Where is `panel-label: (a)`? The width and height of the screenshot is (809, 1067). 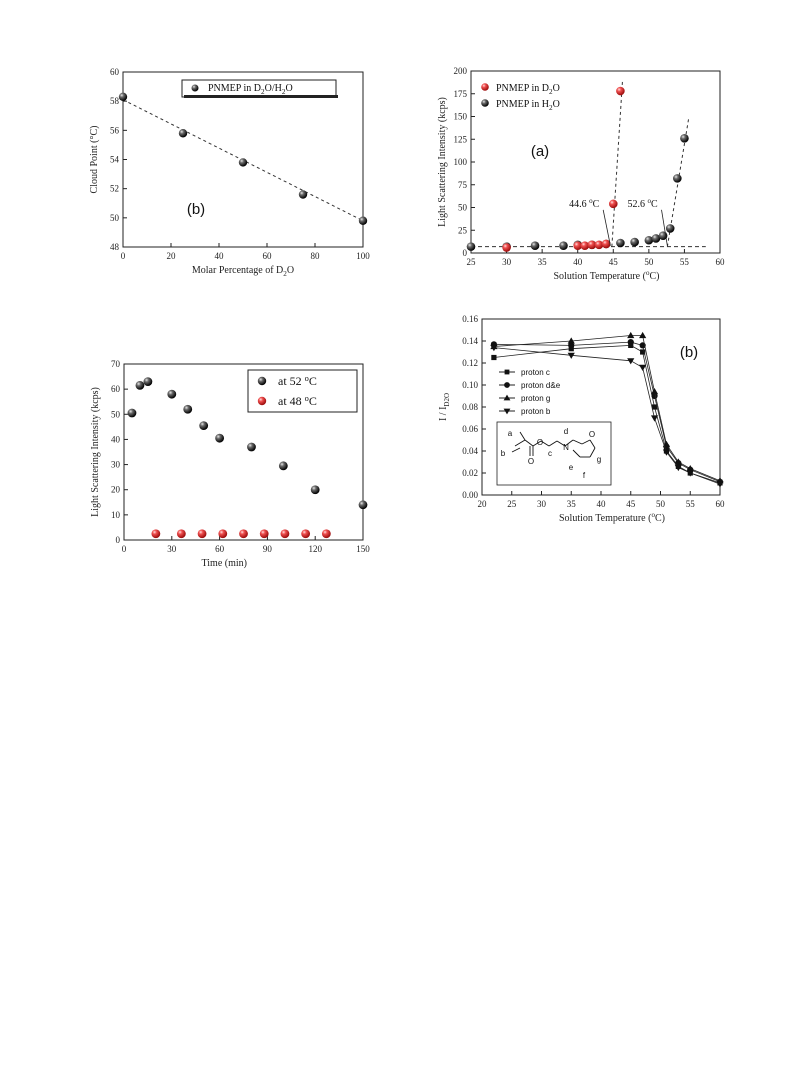 panel-label: (a) is located at coordinates (540, 151).